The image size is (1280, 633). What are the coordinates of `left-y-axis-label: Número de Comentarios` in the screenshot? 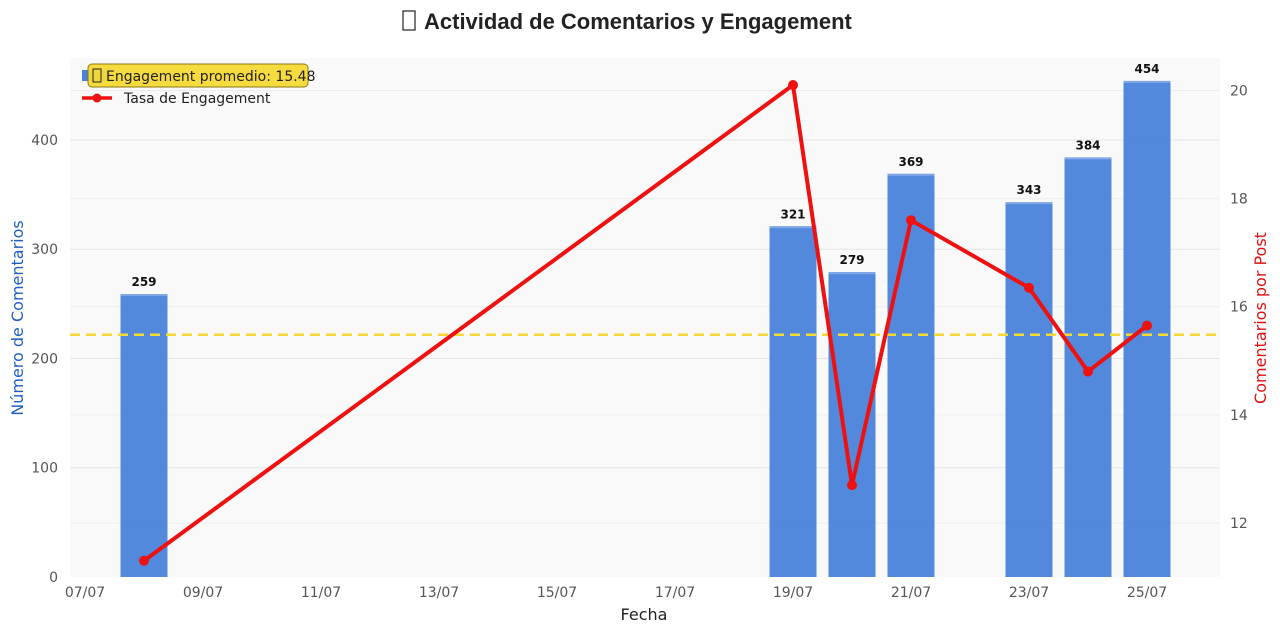 It's located at (17, 317).